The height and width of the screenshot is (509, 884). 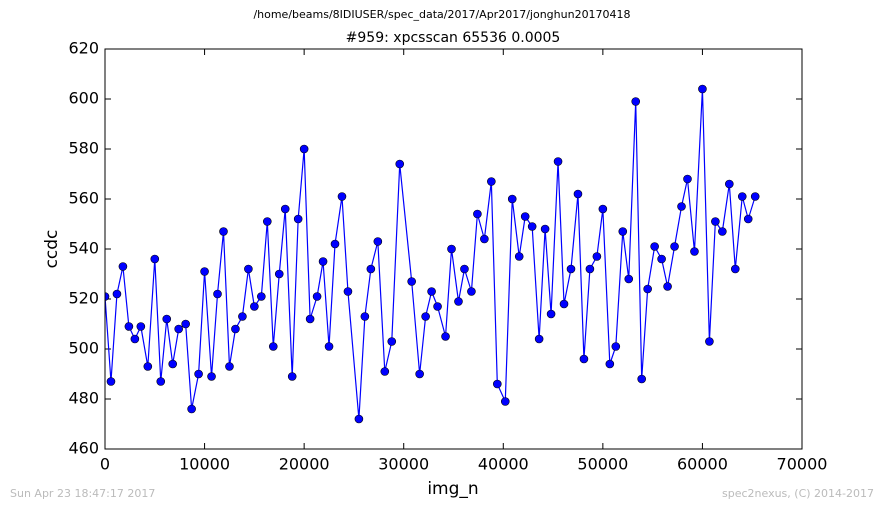 What do you see at coordinates (83, 298) in the screenshot?
I see `y-tick-label: 520` at bounding box center [83, 298].